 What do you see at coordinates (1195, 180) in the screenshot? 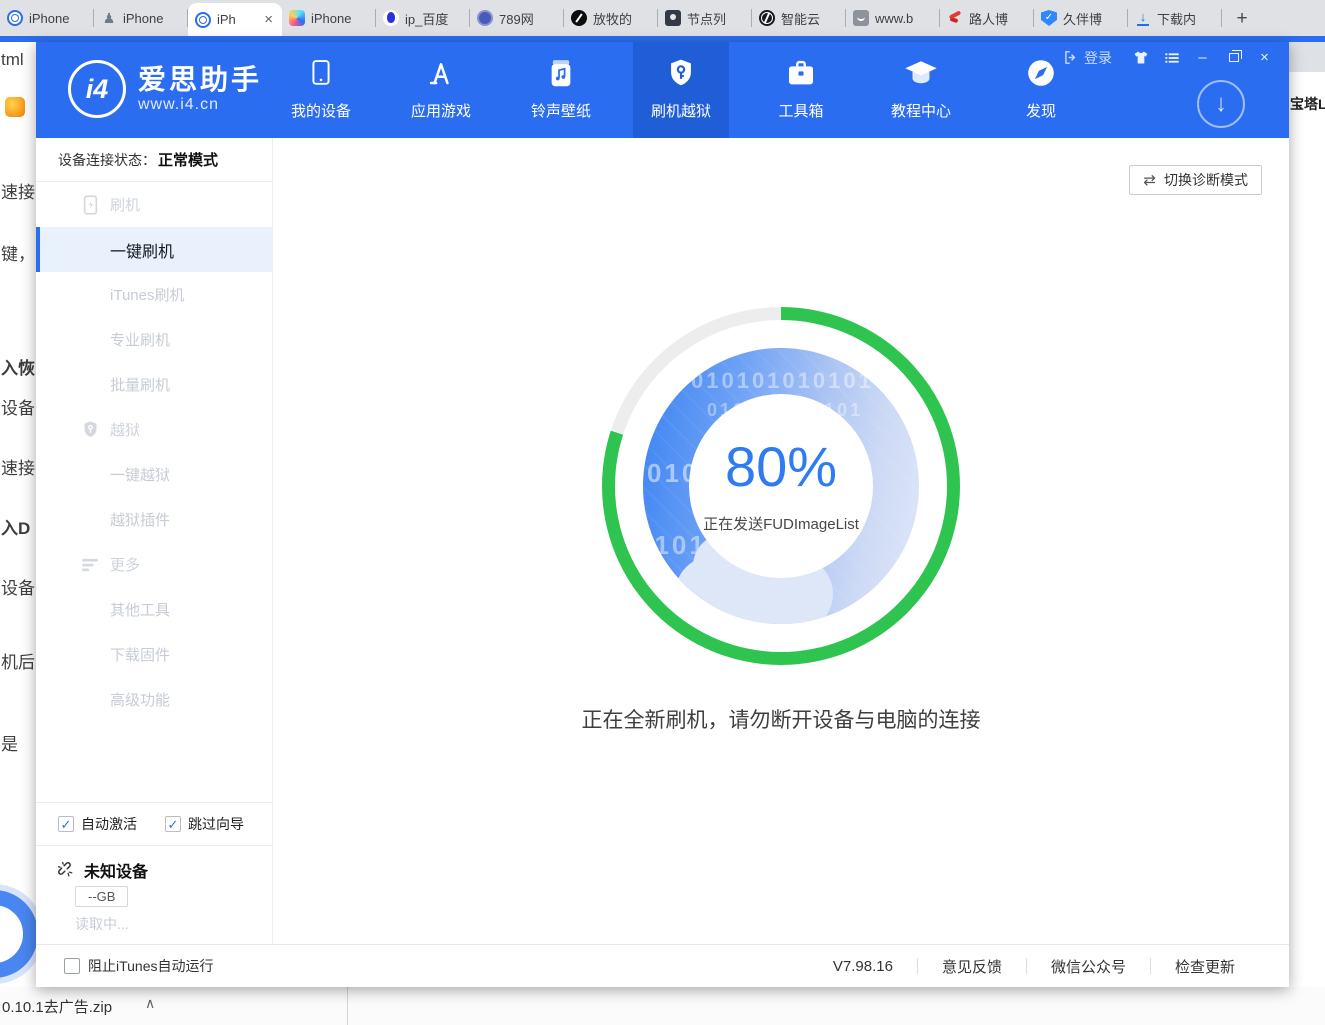
I see `switch-diagnostic-mode-button: ⇄ 切换诊断模式` at bounding box center [1195, 180].